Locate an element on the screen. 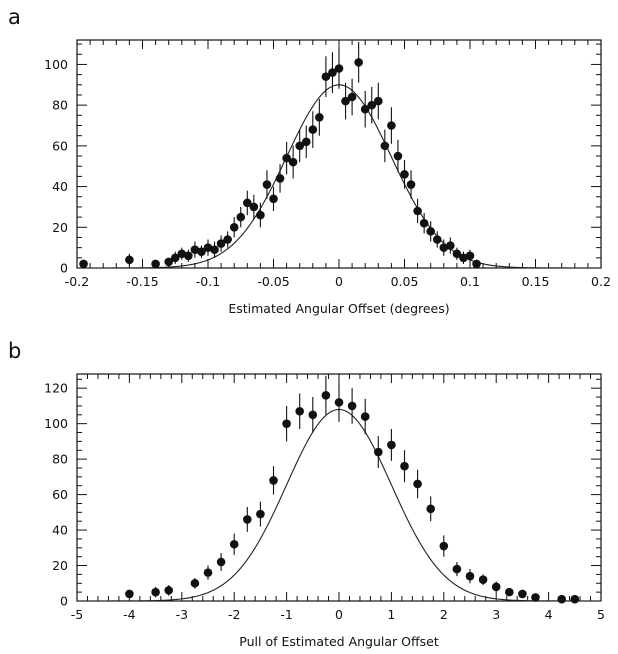 The height and width of the screenshot is (654, 618). x-tick-label: -0.15 is located at coordinates (142, 281).